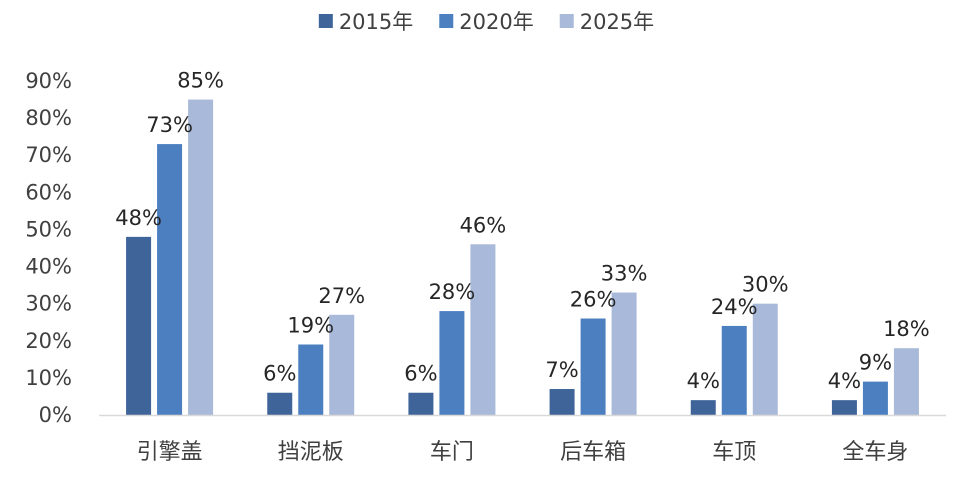 The image size is (957, 479). What do you see at coordinates (734, 452) in the screenshot?
I see `x-tick-label: 车顶` at bounding box center [734, 452].